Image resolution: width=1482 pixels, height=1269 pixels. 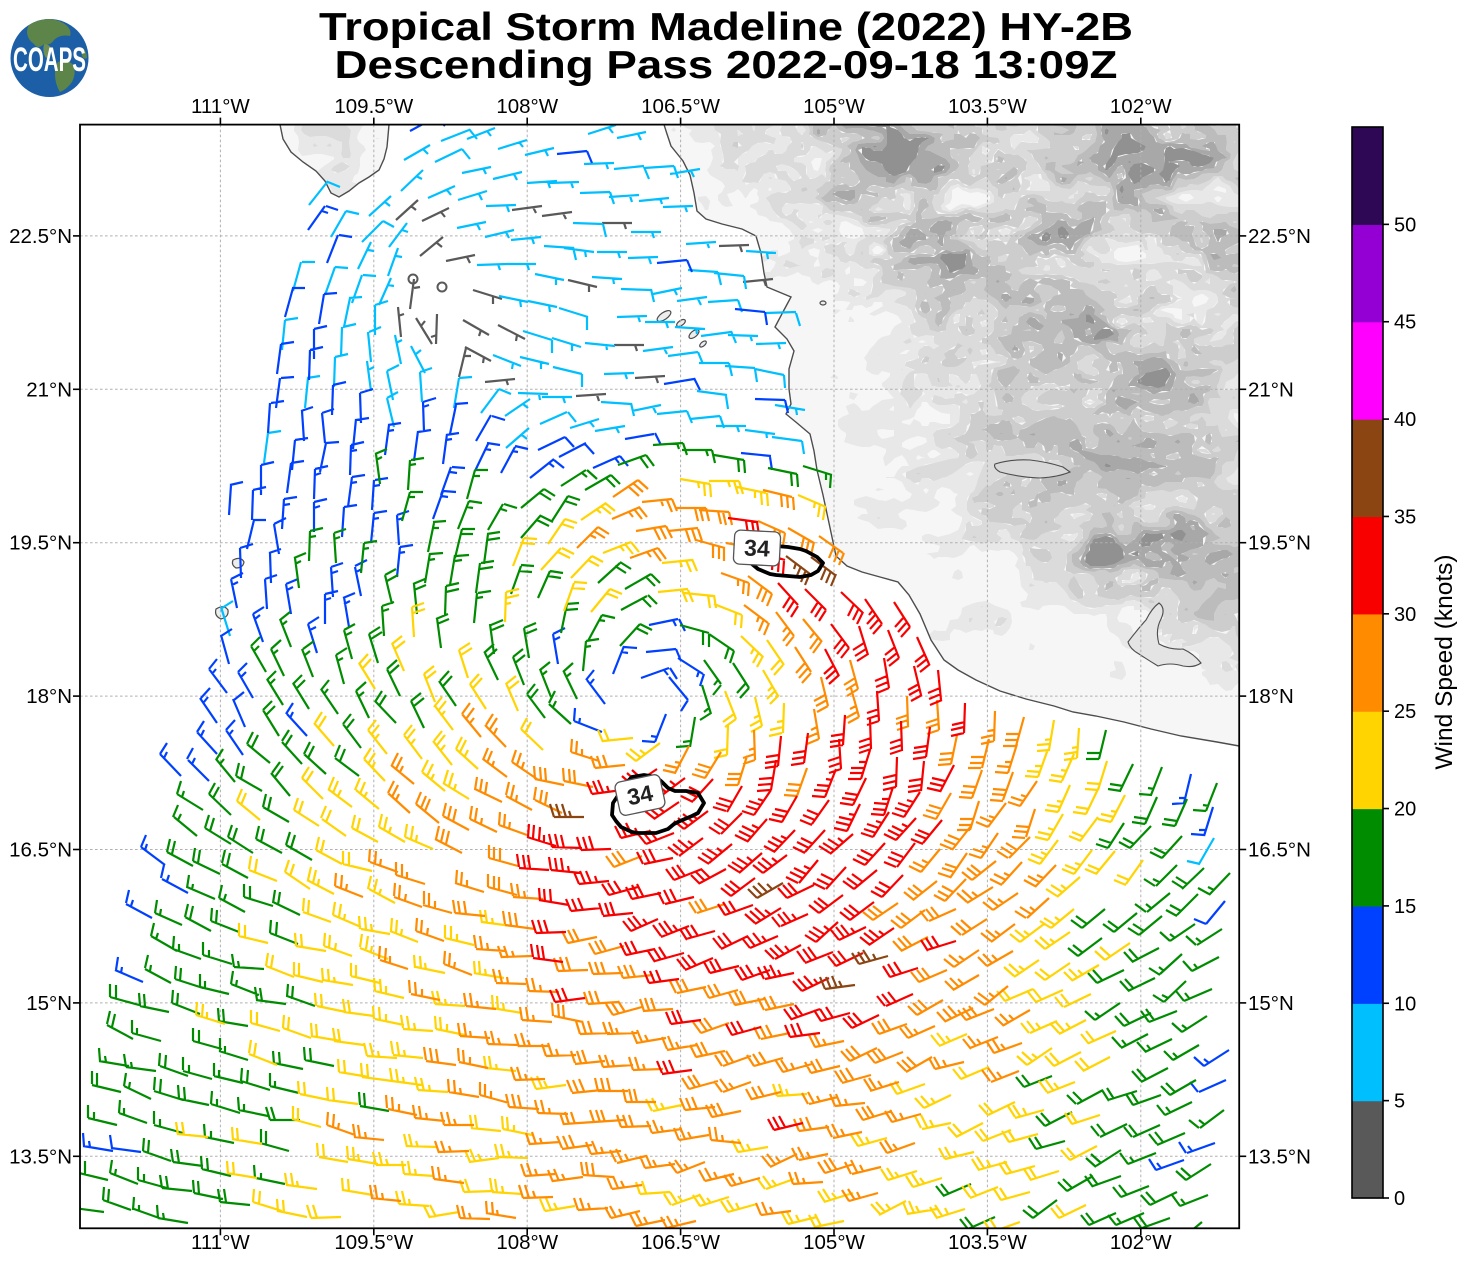 I want to click on svg-text: 15, so click(x=1405, y=907).